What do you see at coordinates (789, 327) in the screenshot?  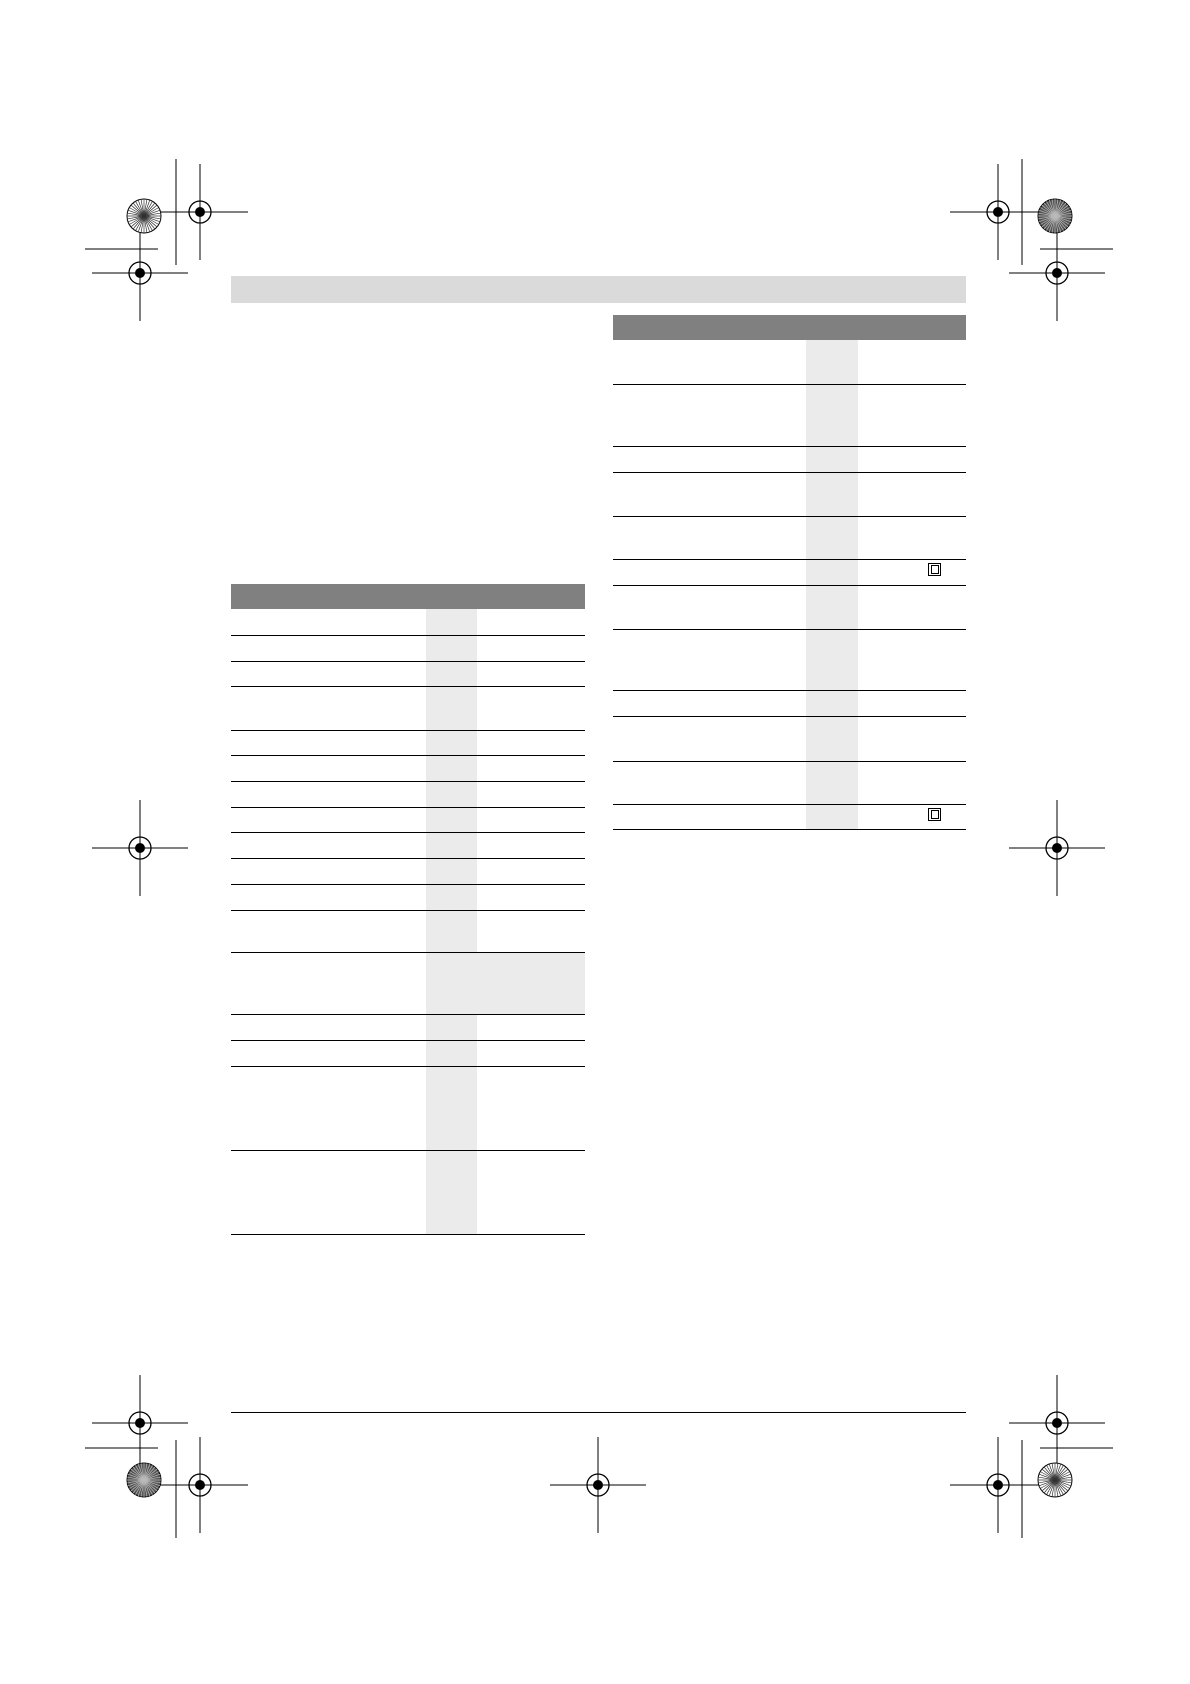 I see `right-table-header` at bounding box center [789, 327].